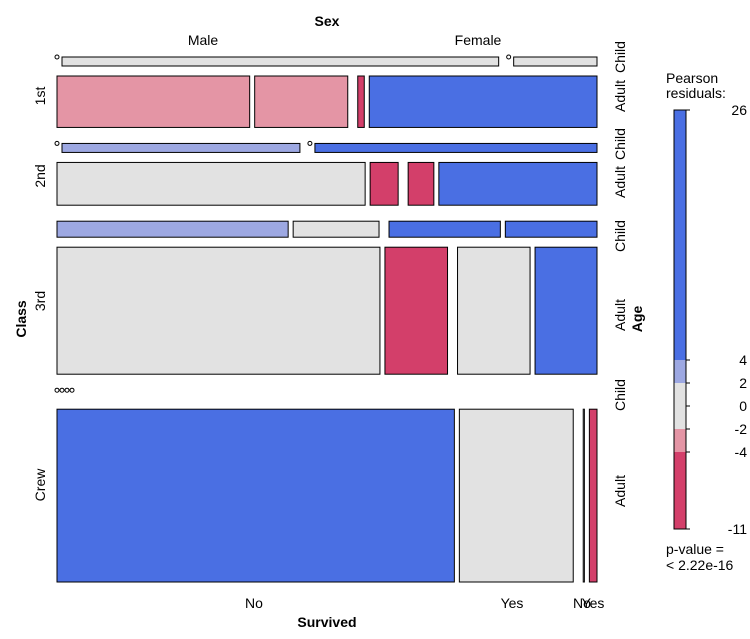 The image size is (750, 639). What do you see at coordinates (444, 229) in the screenshot?
I see `tile-3rd-child-female-no` at bounding box center [444, 229].